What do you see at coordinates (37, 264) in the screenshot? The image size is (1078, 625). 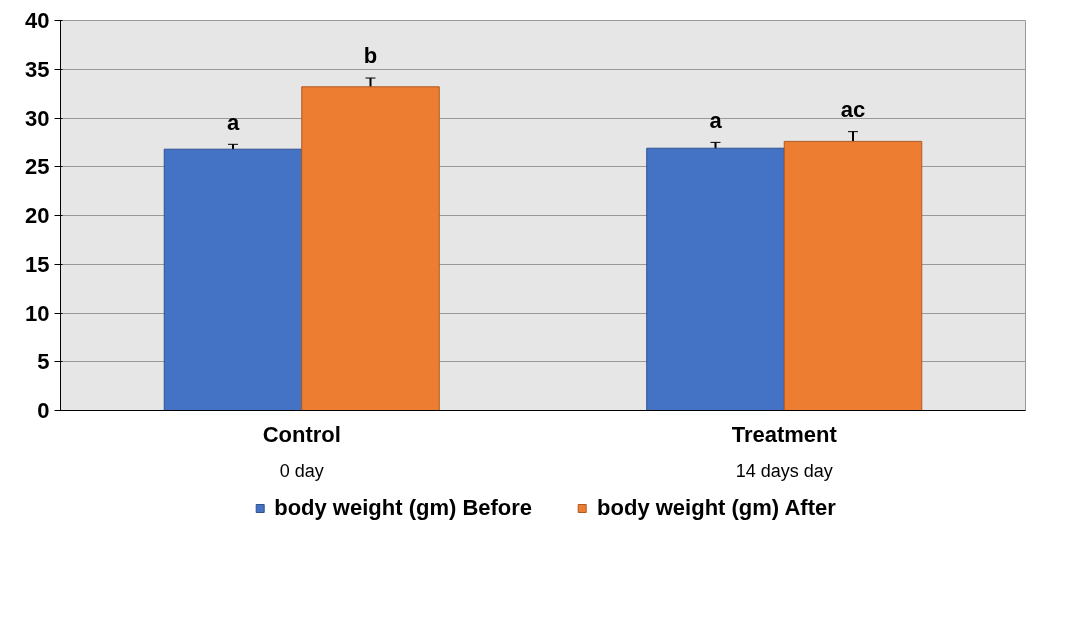 I see `y-tick-label: 15` at bounding box center [37, 264].